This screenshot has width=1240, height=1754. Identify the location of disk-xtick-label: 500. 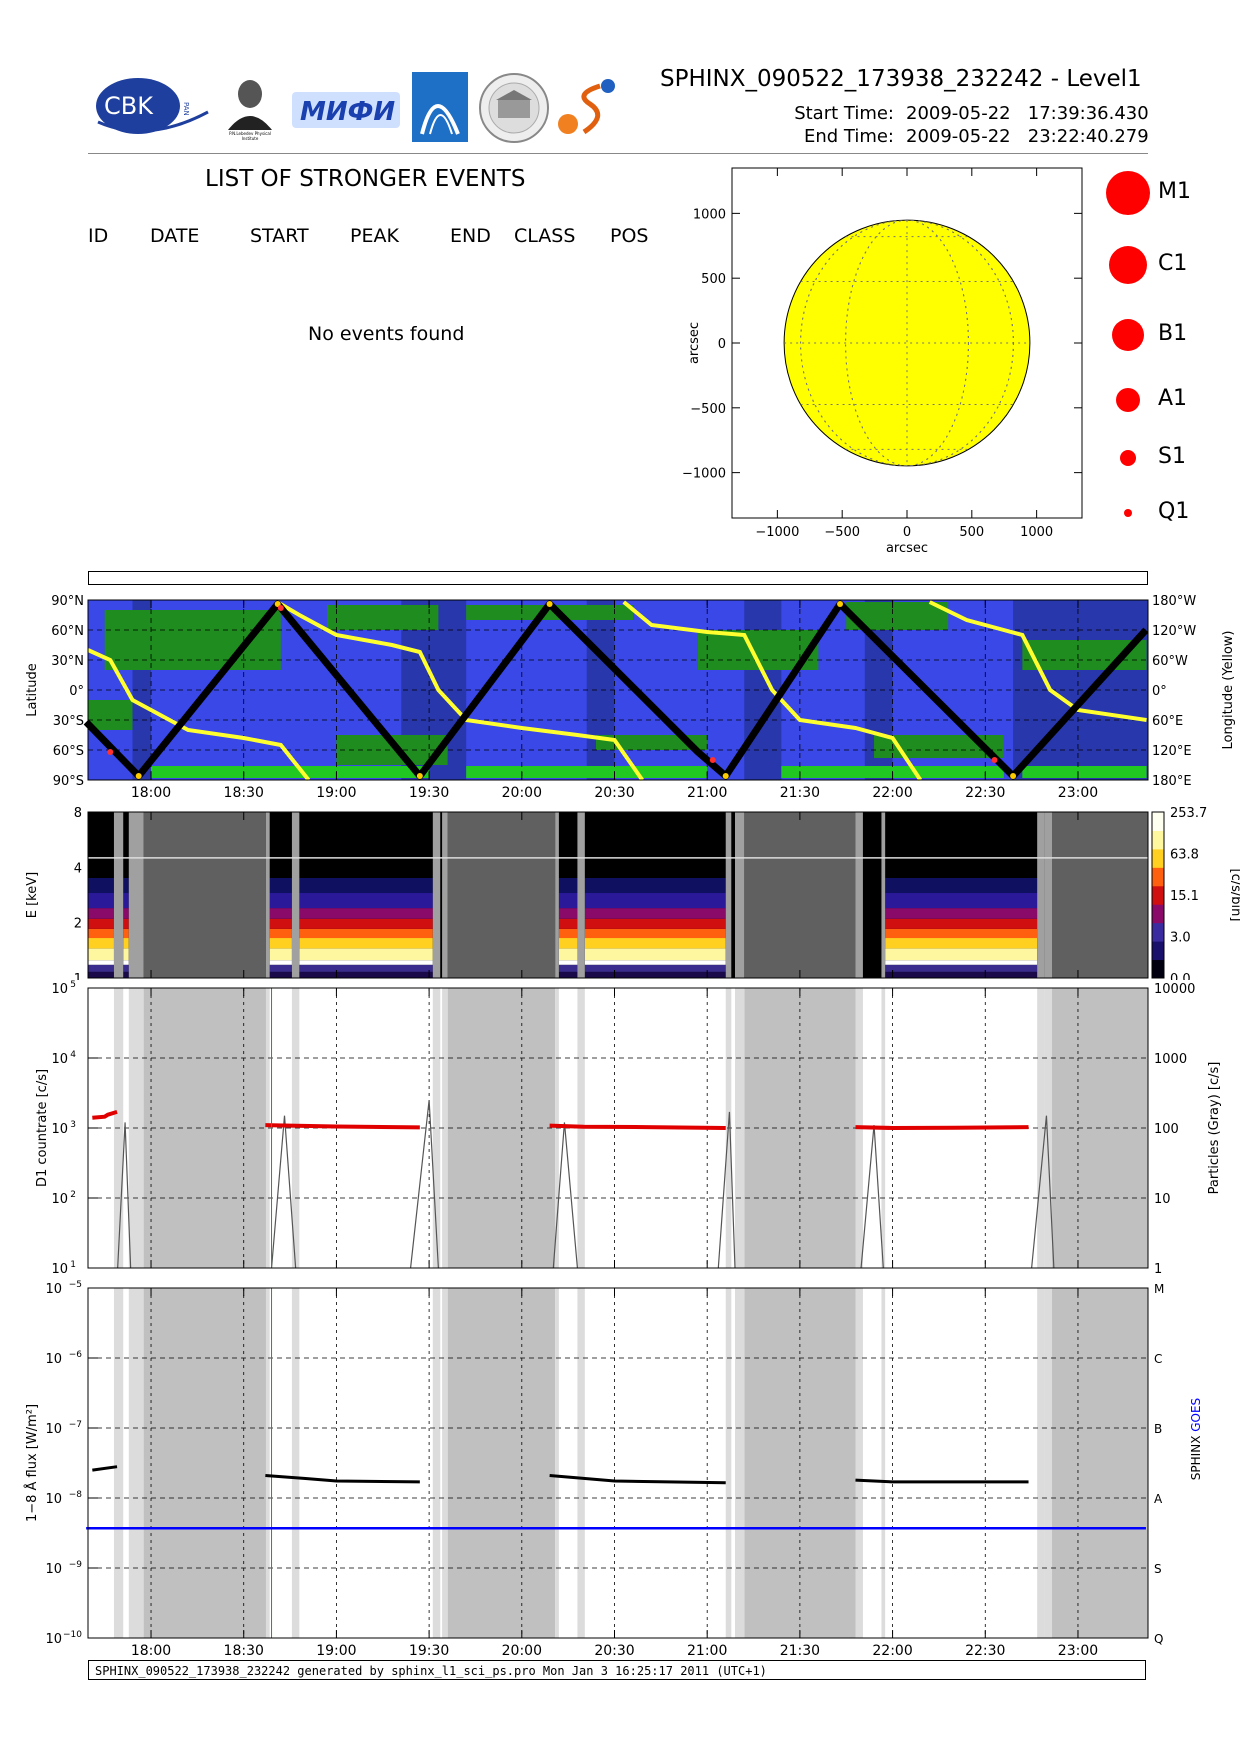
(971, 532).